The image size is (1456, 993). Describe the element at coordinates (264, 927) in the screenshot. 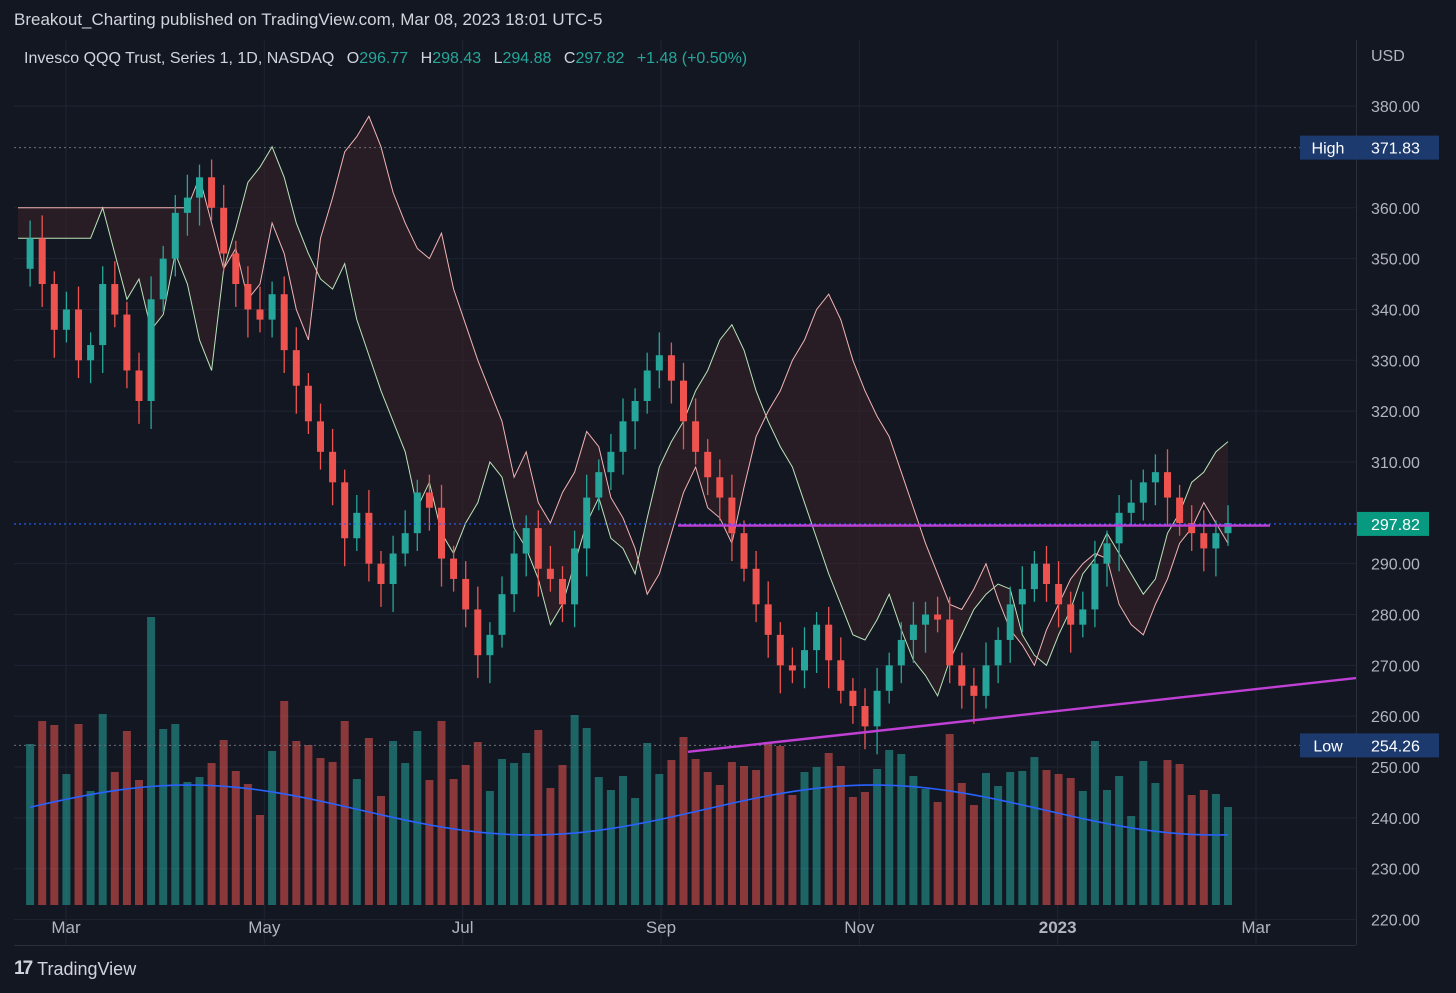

I see `time-tick-label: May` at that location.